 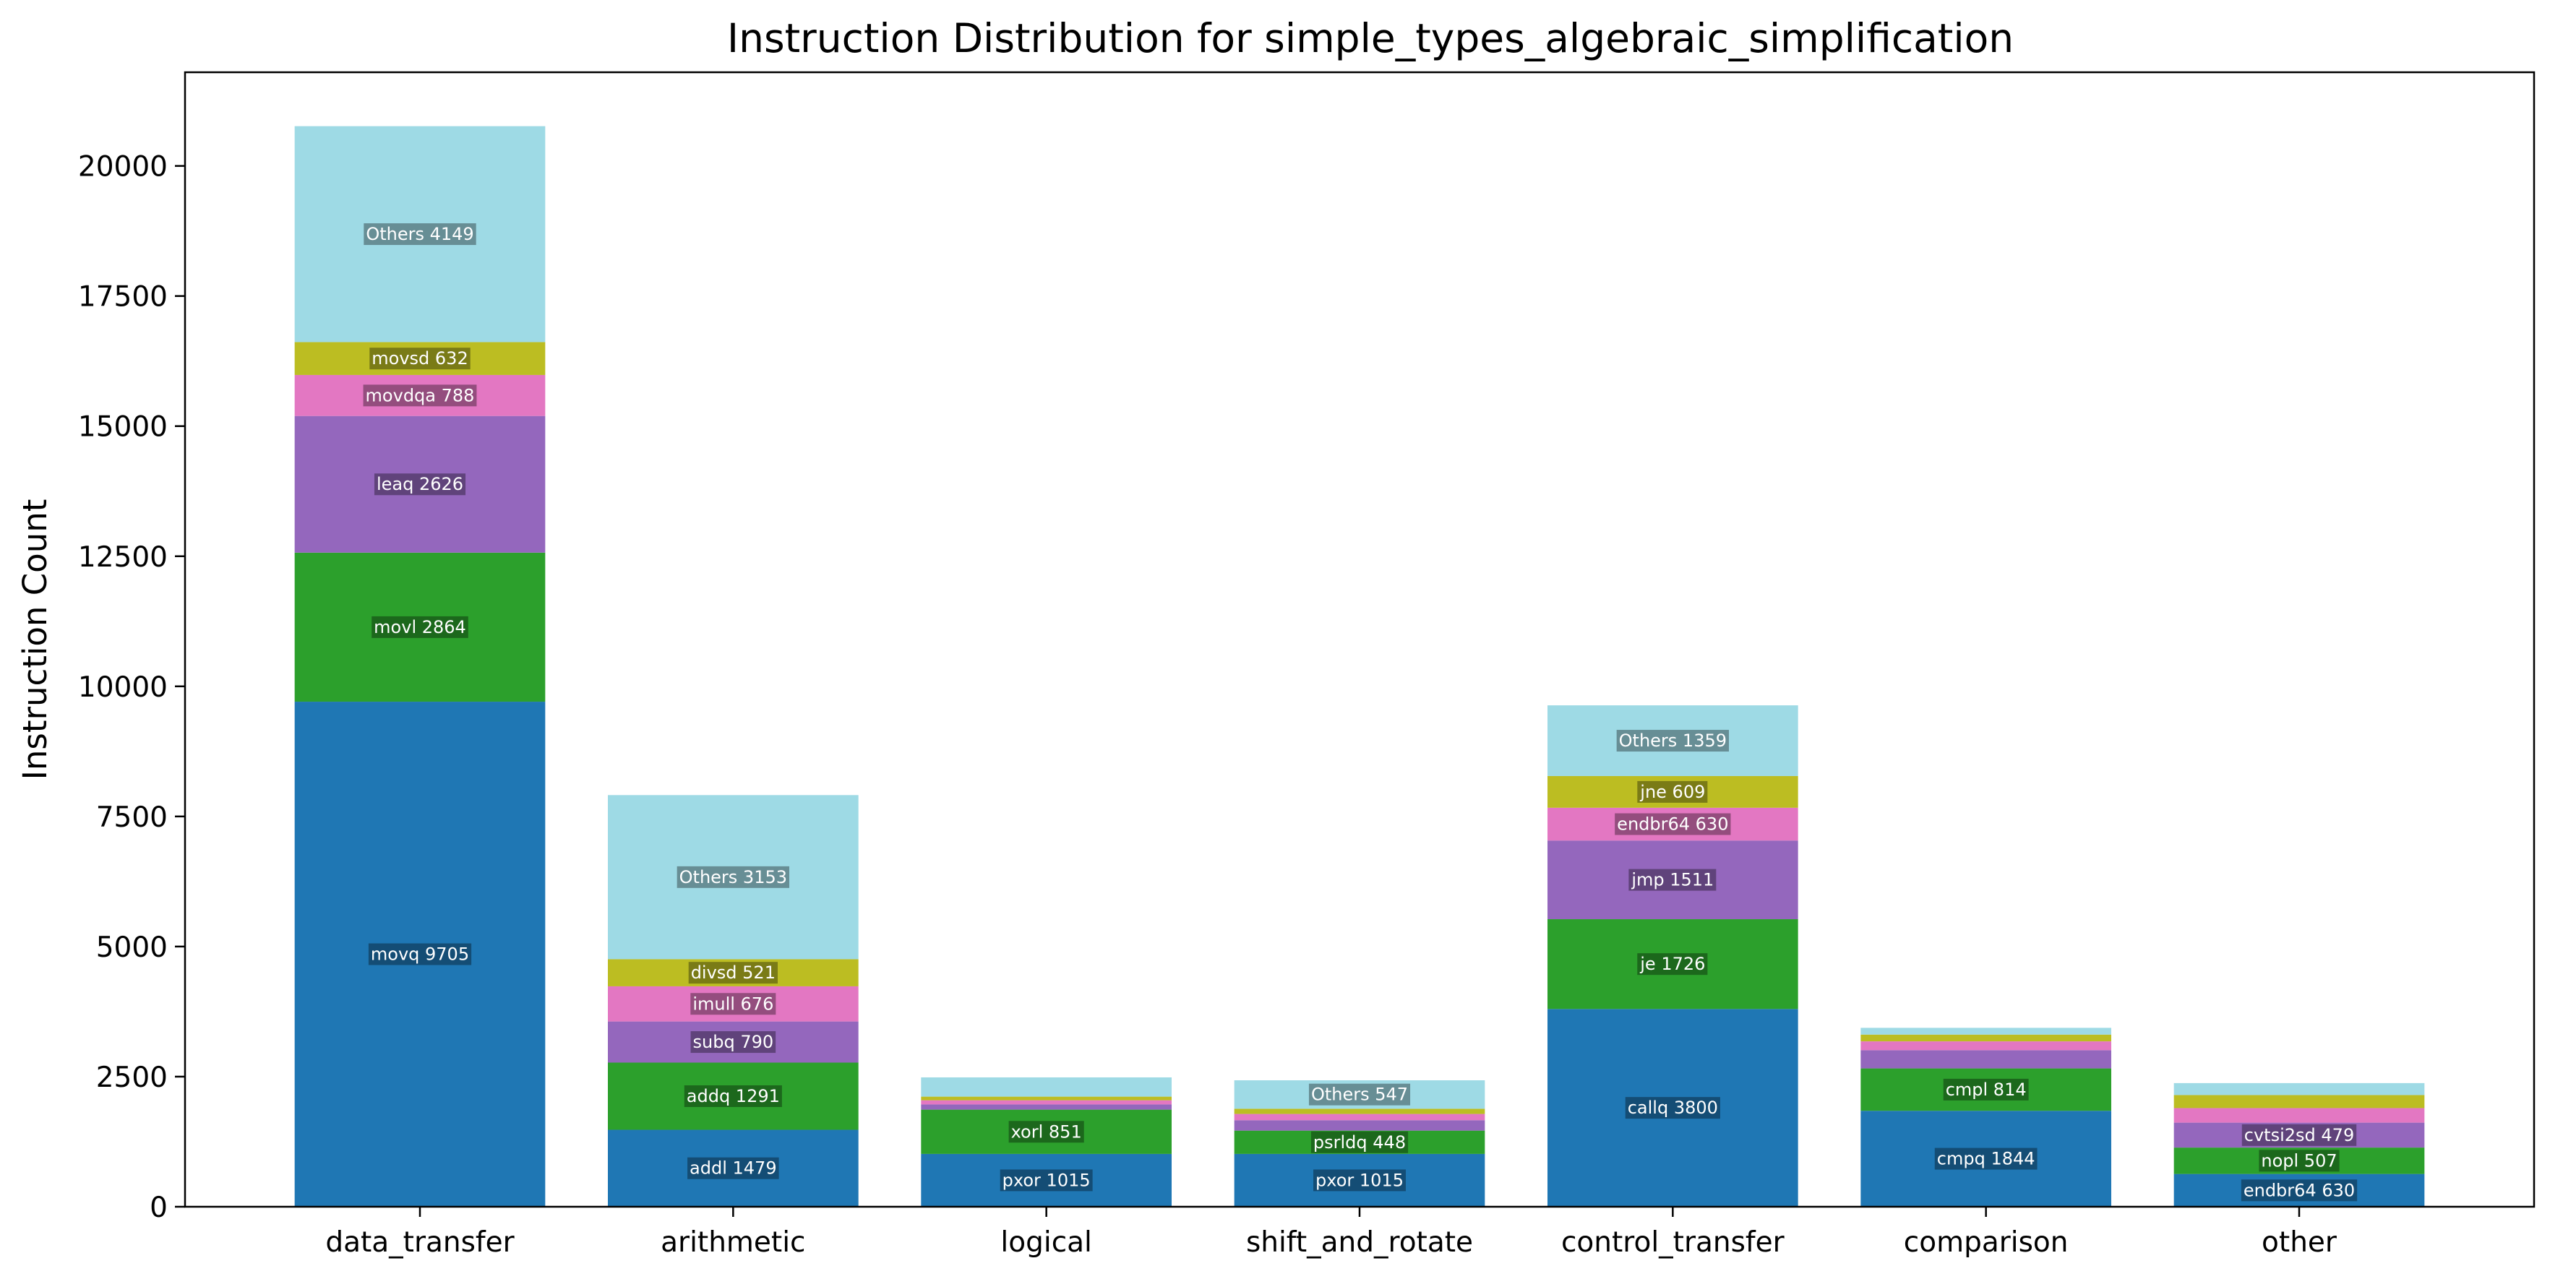 I want to click on segment-label: movdqa 788, so click(x=421, y=395).